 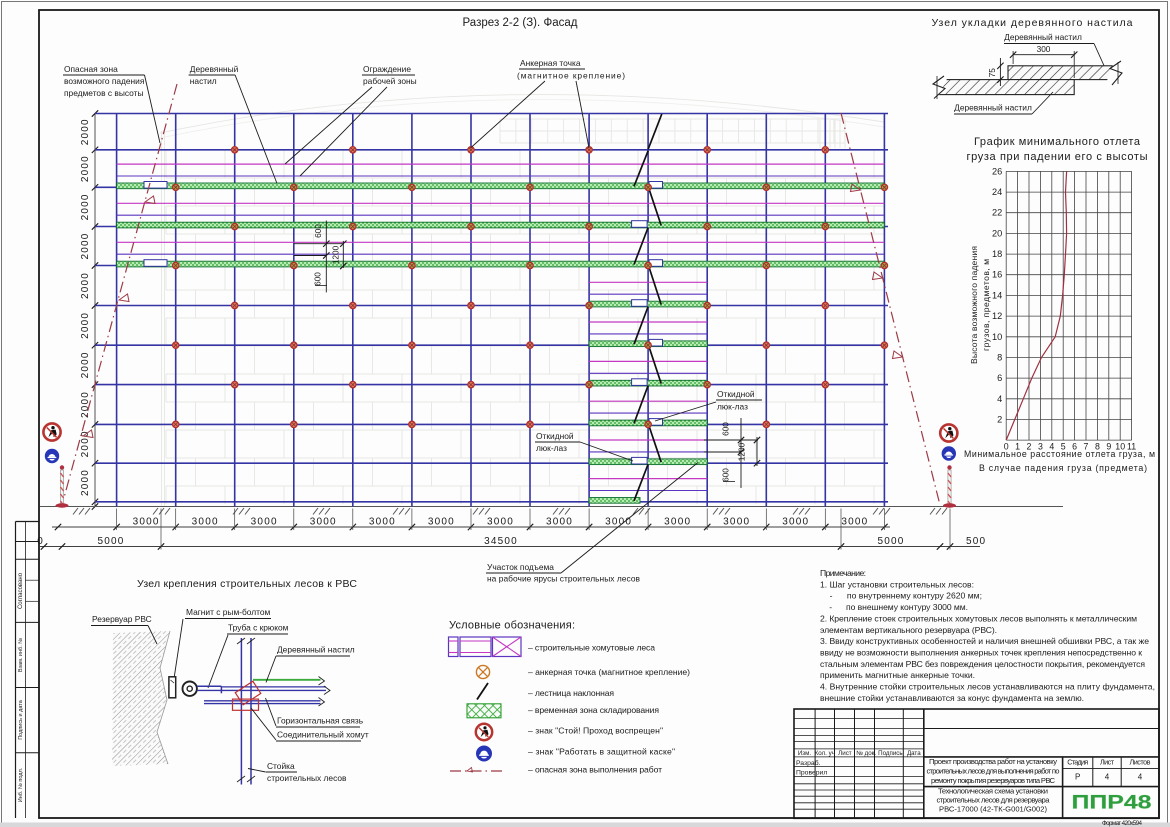 I want to click on svg-text: 6, so click(x=1074, y=447).